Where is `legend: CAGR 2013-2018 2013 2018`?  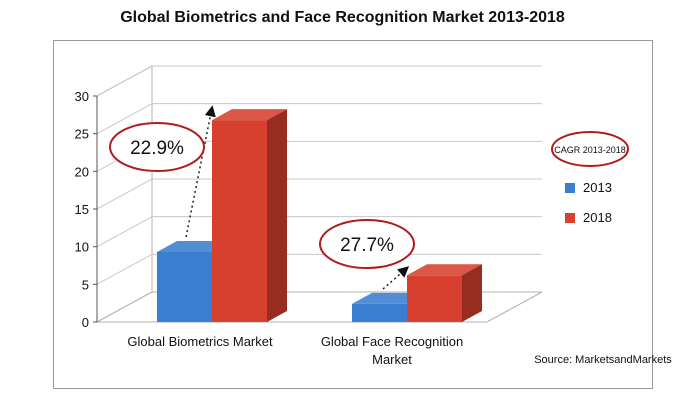
legend: CAGR 2013-2018 2013 2018 is located at coordinates (590, 178).